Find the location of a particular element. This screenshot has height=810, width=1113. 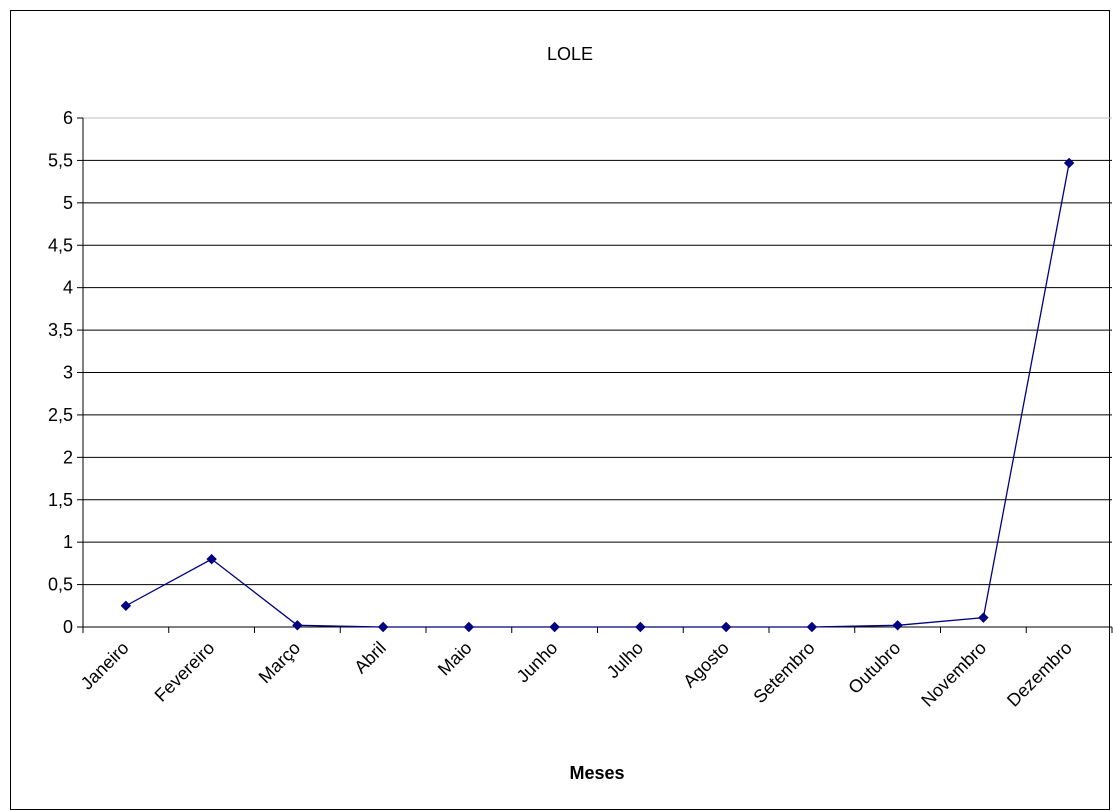

x-tick-label: Novembro is located at coordinates (953, 674).